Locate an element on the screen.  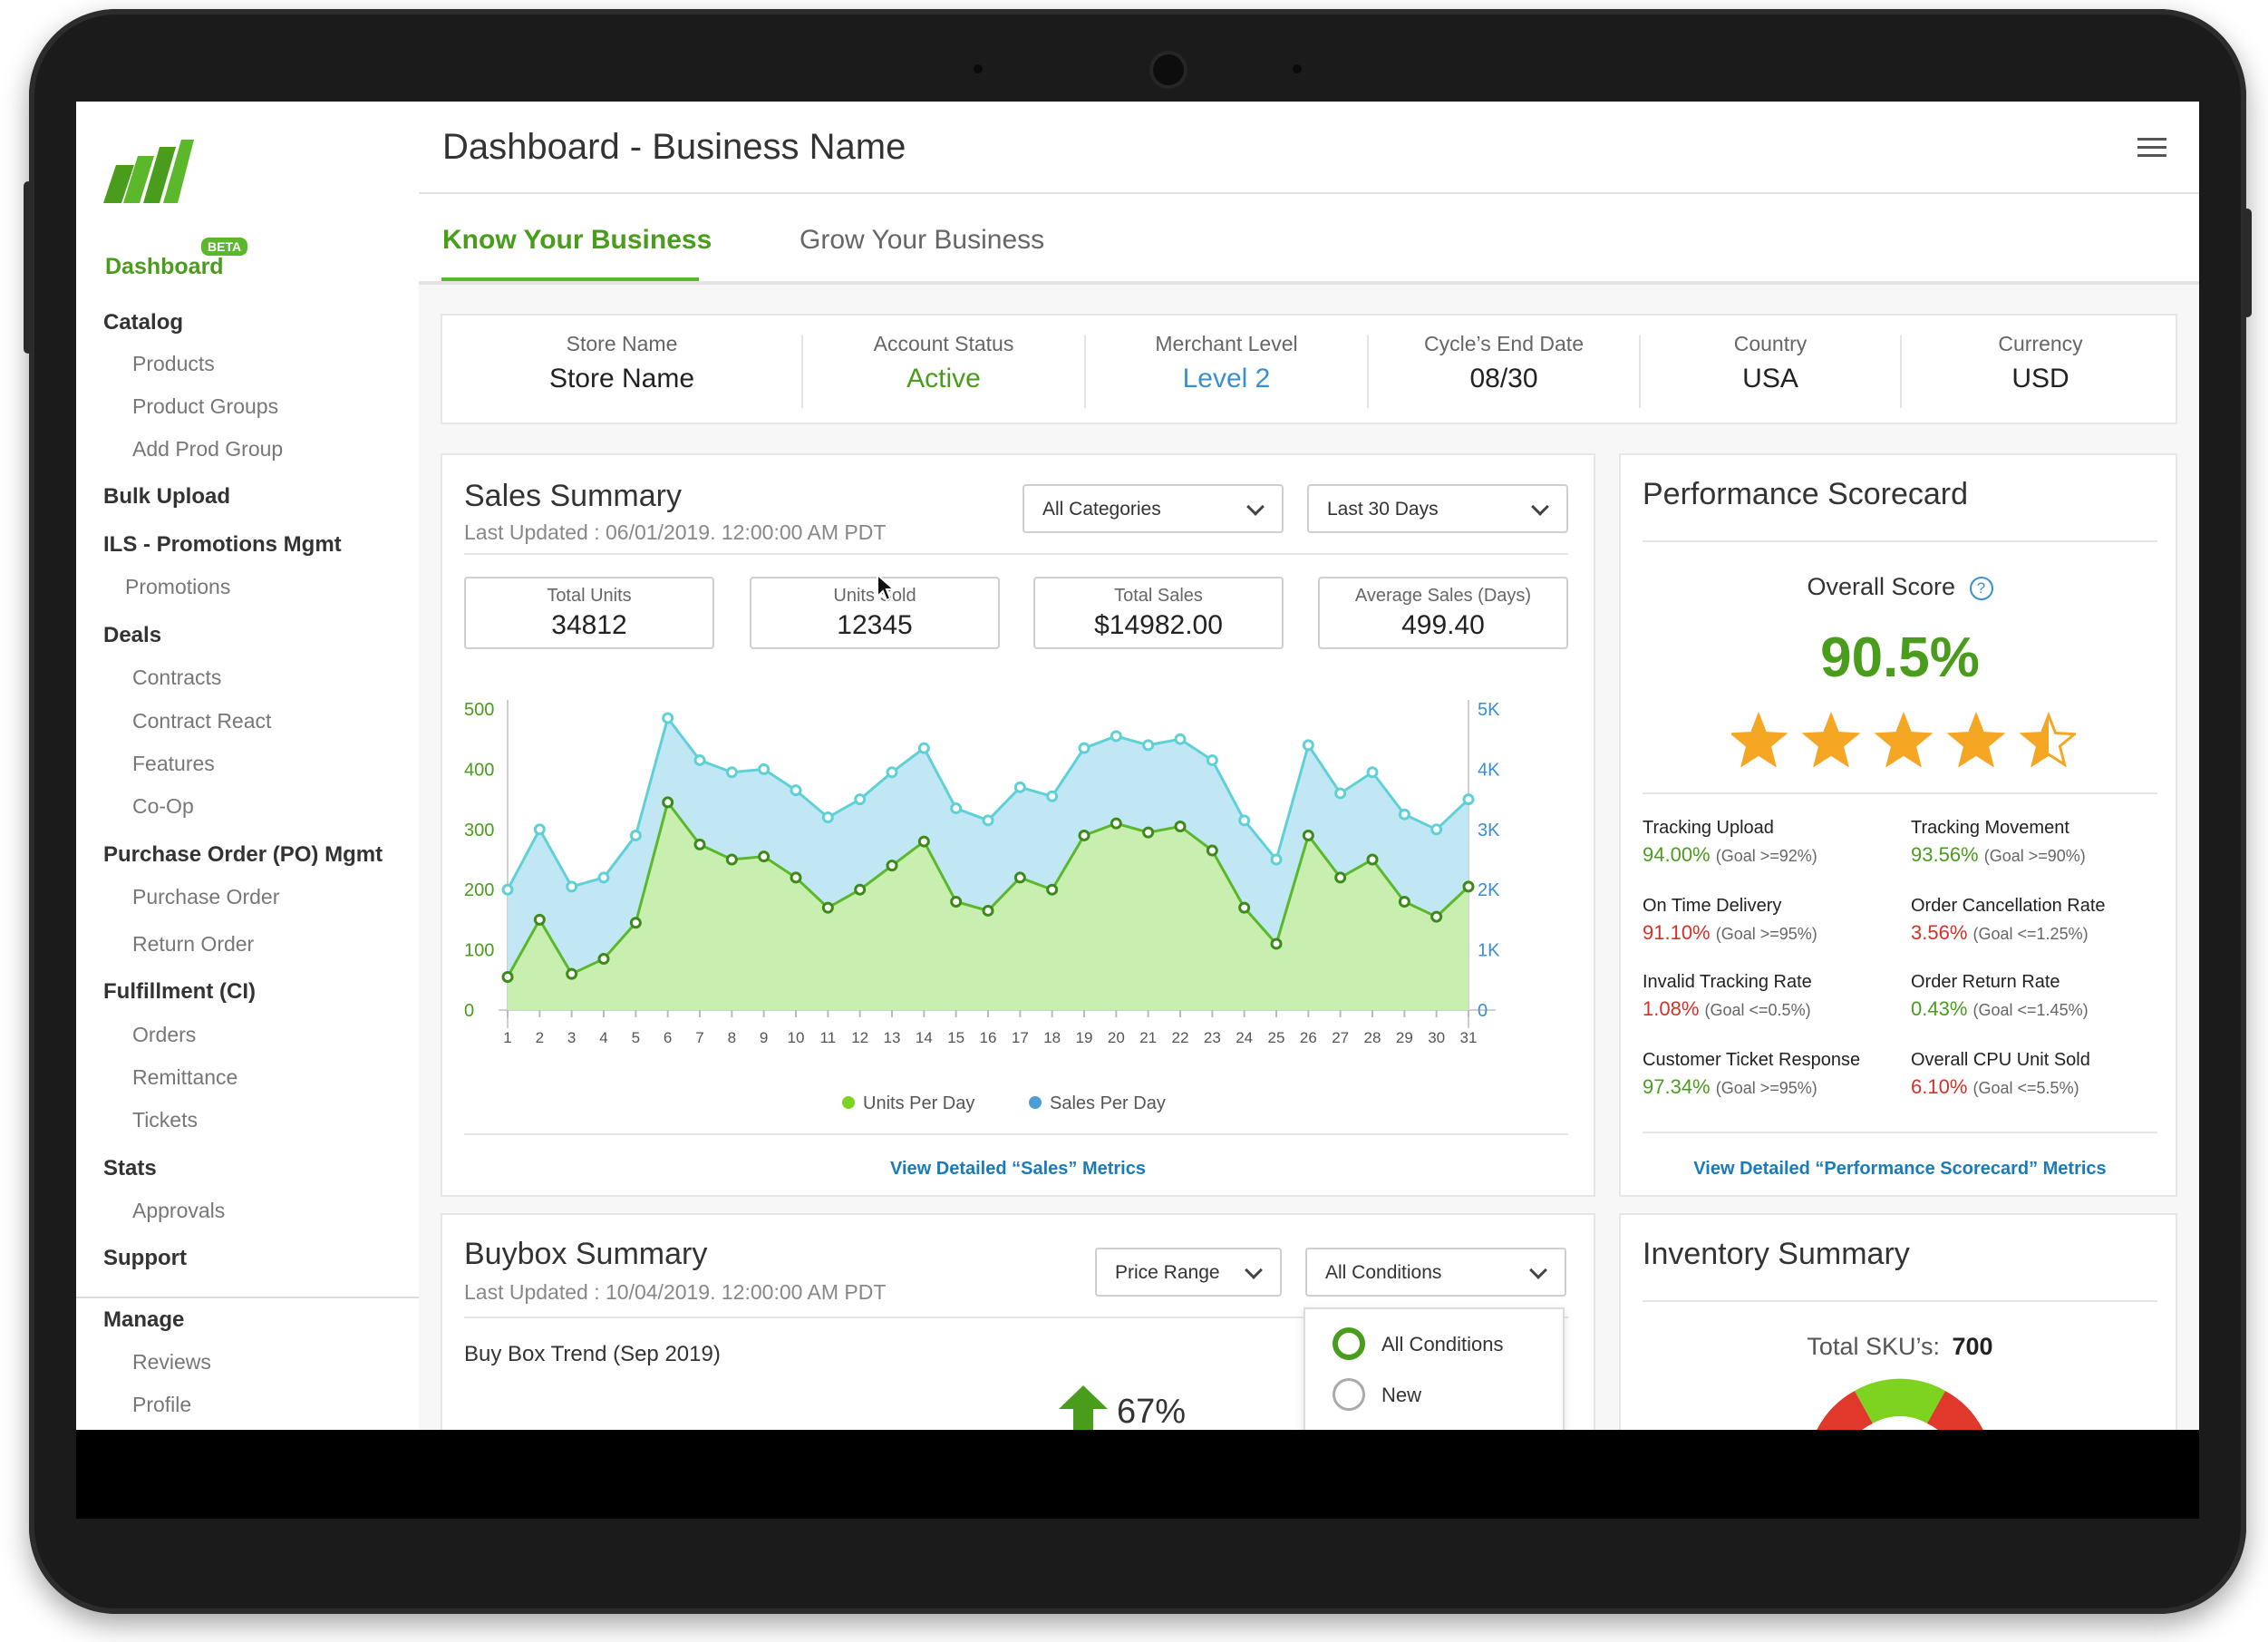
sidebar-item-support: Support is located at coordinates (145, 1258).